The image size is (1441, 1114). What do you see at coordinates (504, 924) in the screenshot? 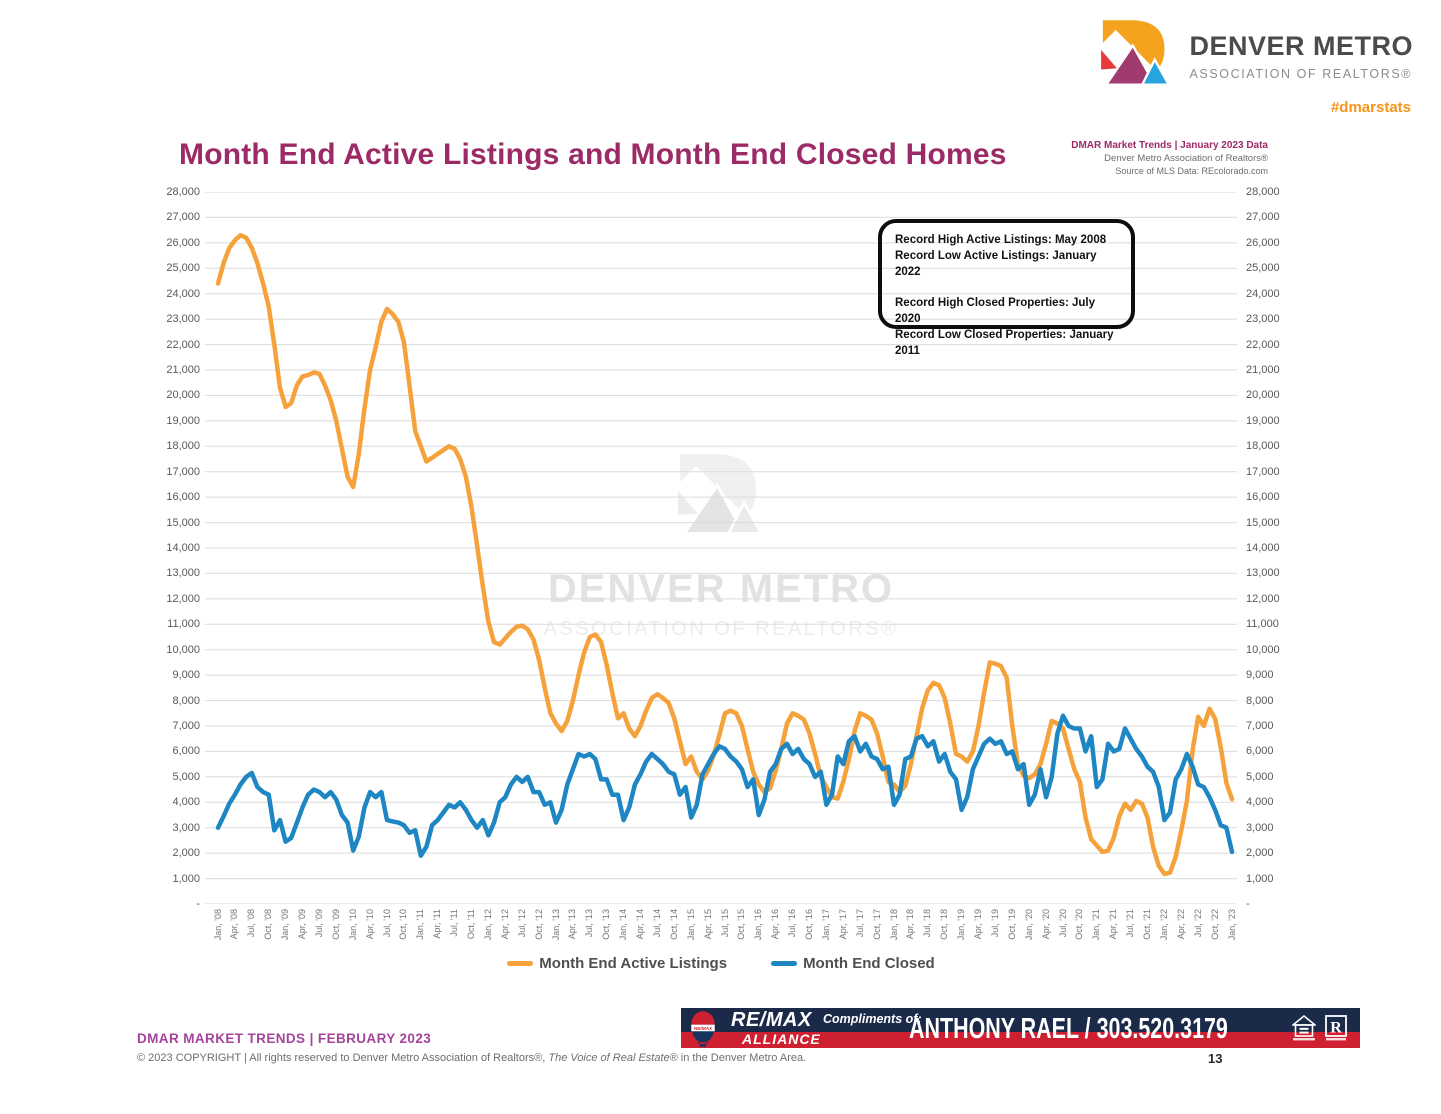
I see `x-axis-tick-label: Apr, '12` at bounding box center [504, 924].